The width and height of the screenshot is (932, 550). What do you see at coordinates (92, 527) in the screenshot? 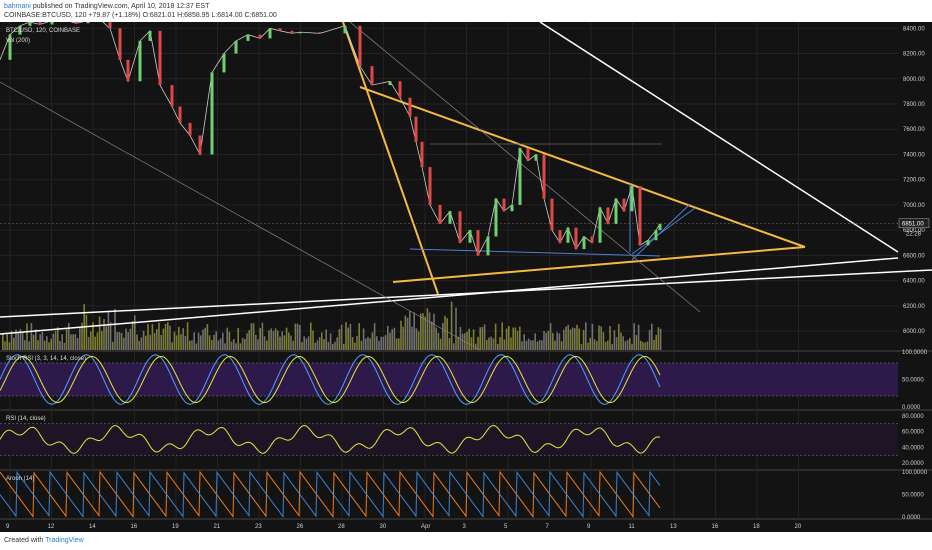
I see `time-tick-label: 14` at bounding box center [92, 527].